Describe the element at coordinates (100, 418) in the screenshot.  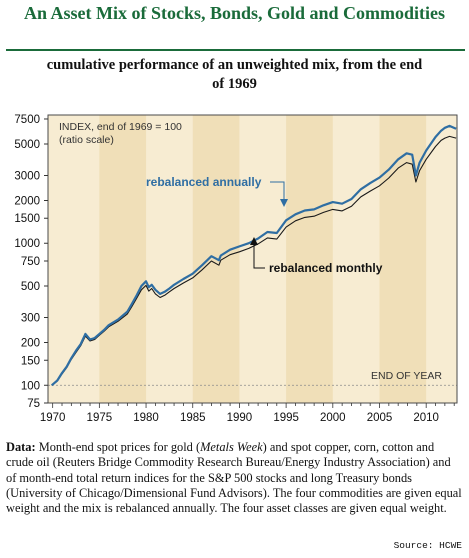
I see `x-tick-label-1975: 1975` at that location.